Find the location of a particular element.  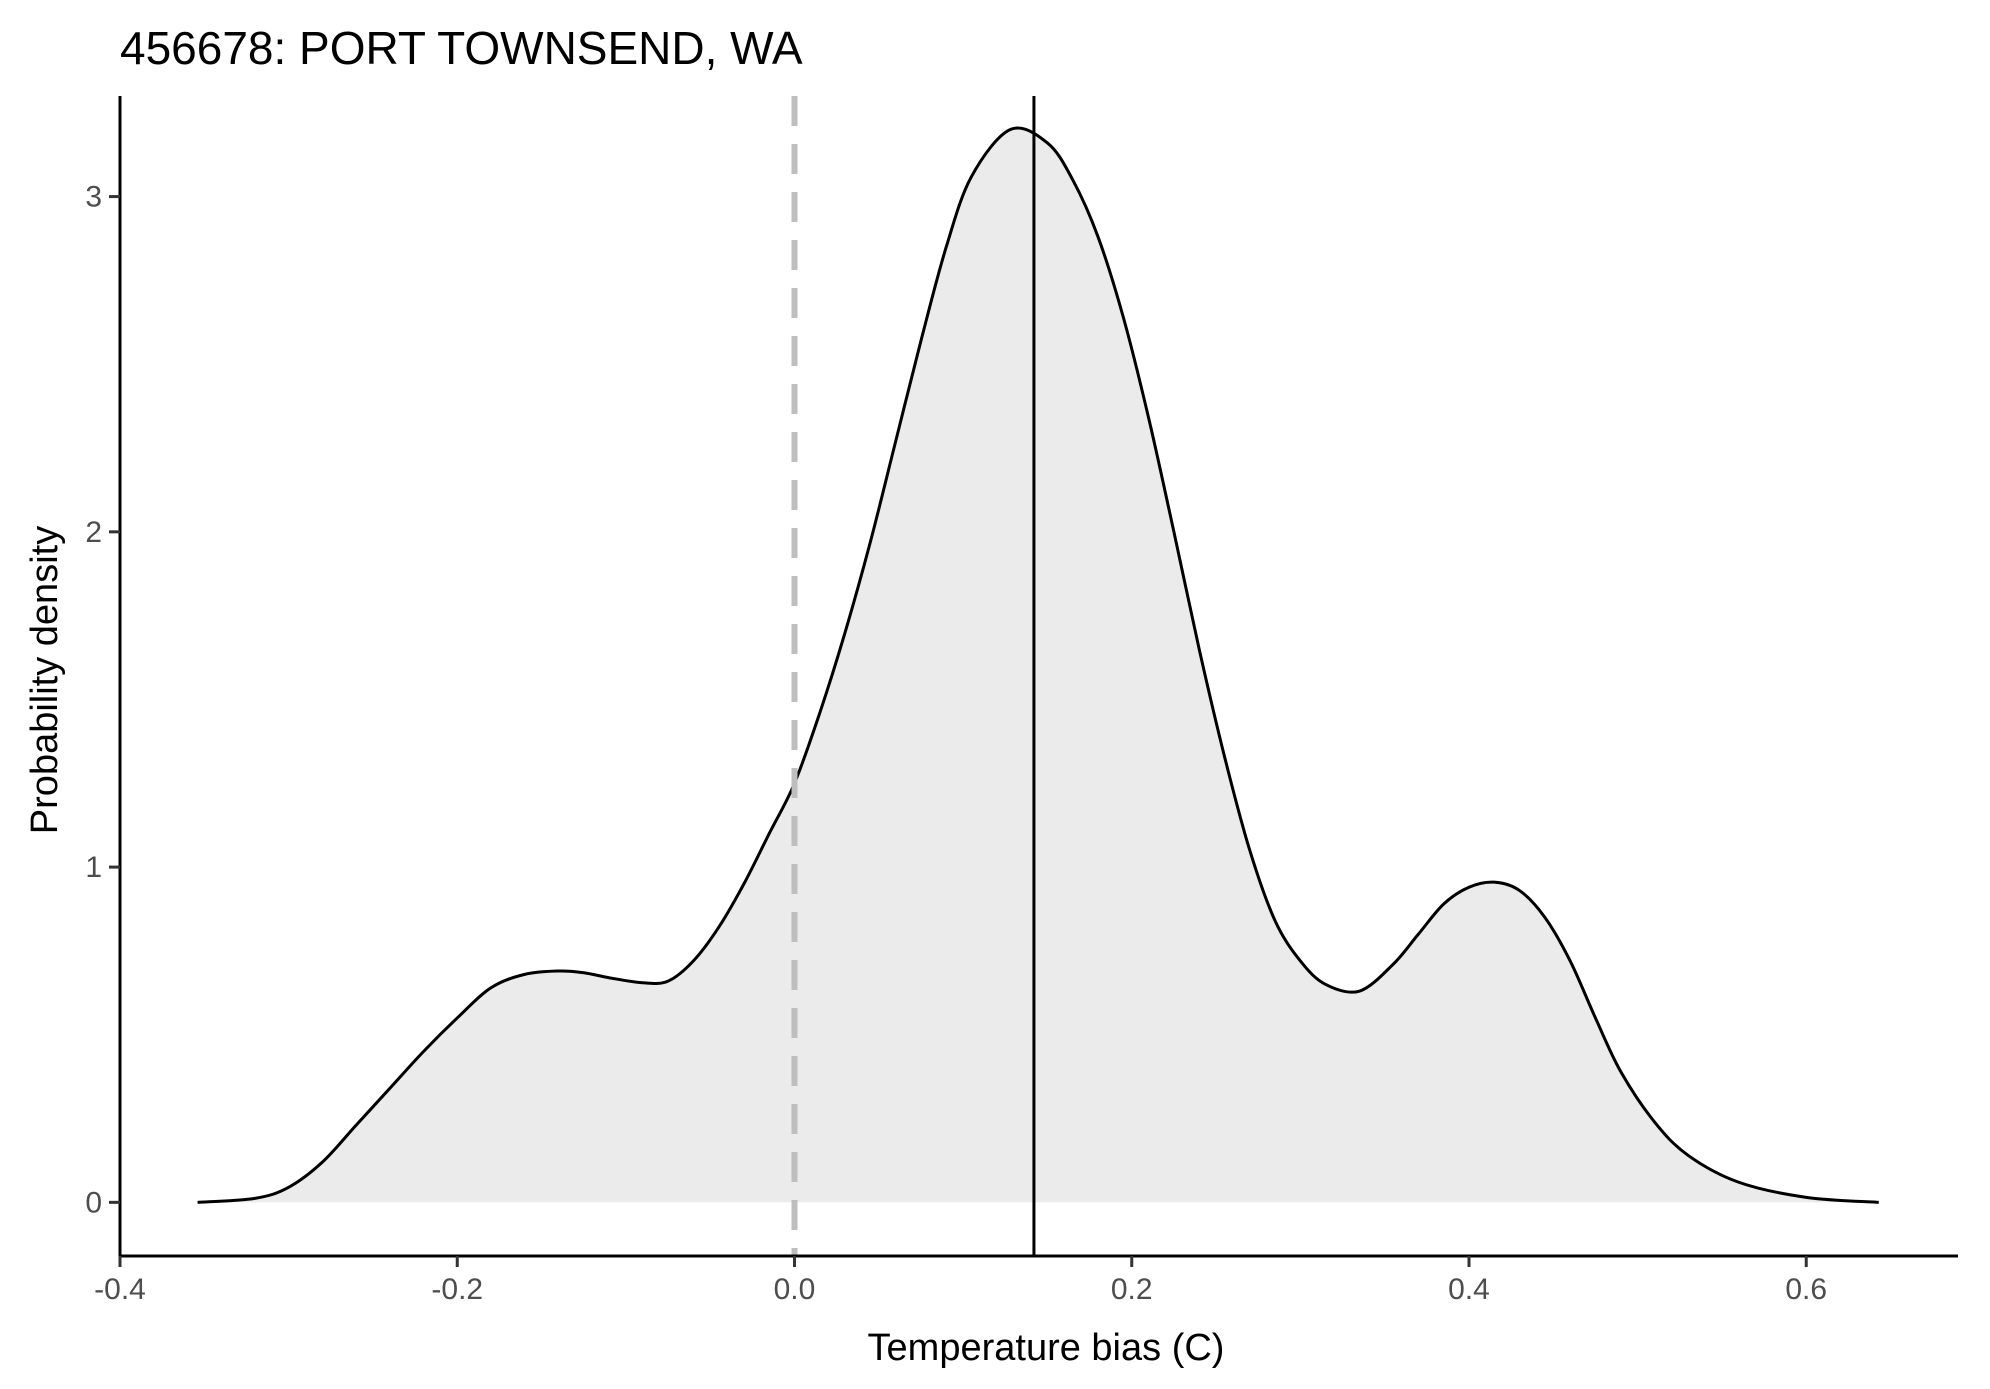

x-tick-label: 0.4 is located at coordinates (1469, 1289).